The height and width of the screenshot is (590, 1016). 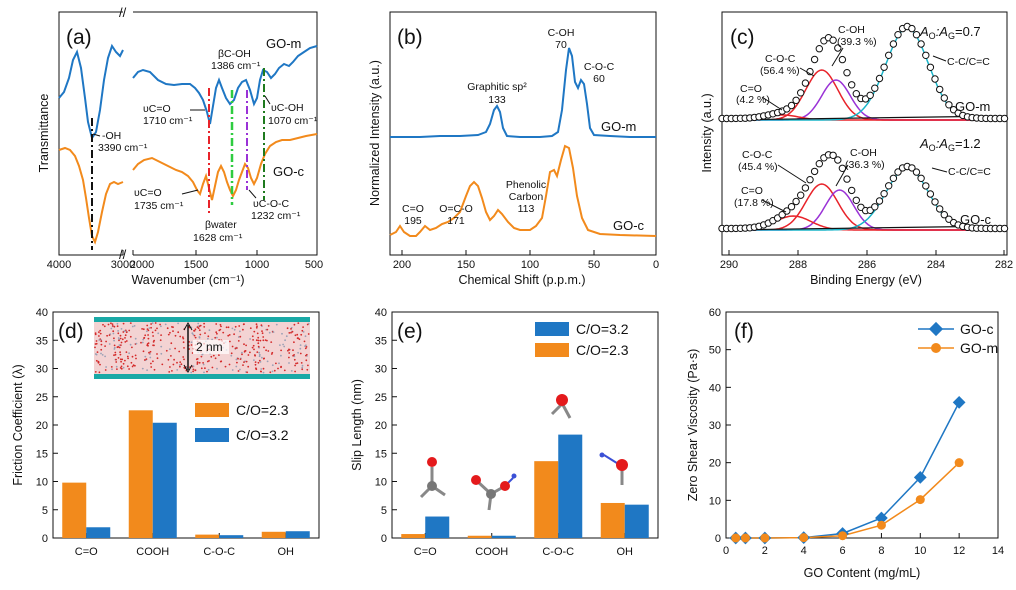 What do you see at coordinates (602, 329) in the screenshot?
I see `legend-label-c-o-3-2: C/O=3.2` at bounding box center [602, 329].